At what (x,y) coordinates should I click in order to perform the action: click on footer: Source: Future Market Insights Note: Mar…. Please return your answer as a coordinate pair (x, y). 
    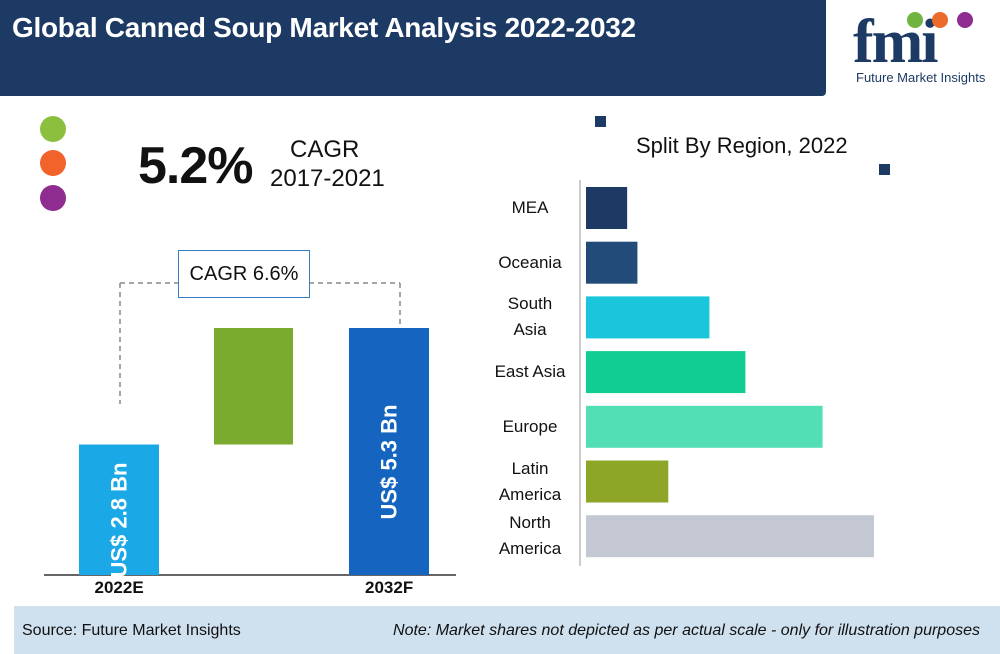
    Looking at the image, I should click on (507, 630).